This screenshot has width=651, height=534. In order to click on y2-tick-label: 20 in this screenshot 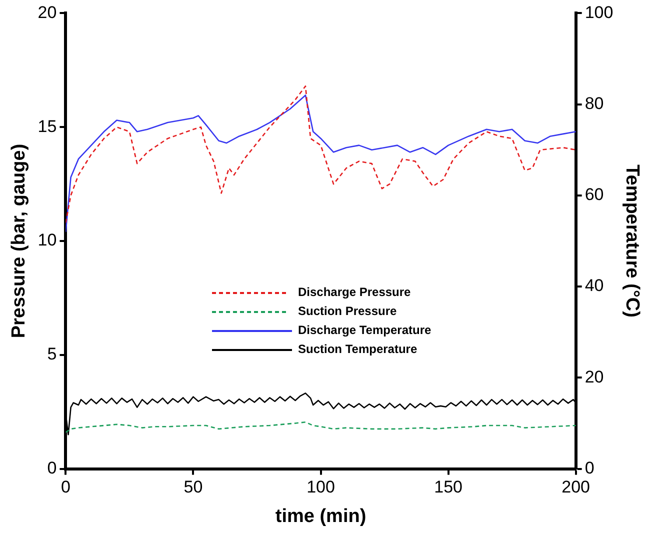, I will do `click(594, 376)`.